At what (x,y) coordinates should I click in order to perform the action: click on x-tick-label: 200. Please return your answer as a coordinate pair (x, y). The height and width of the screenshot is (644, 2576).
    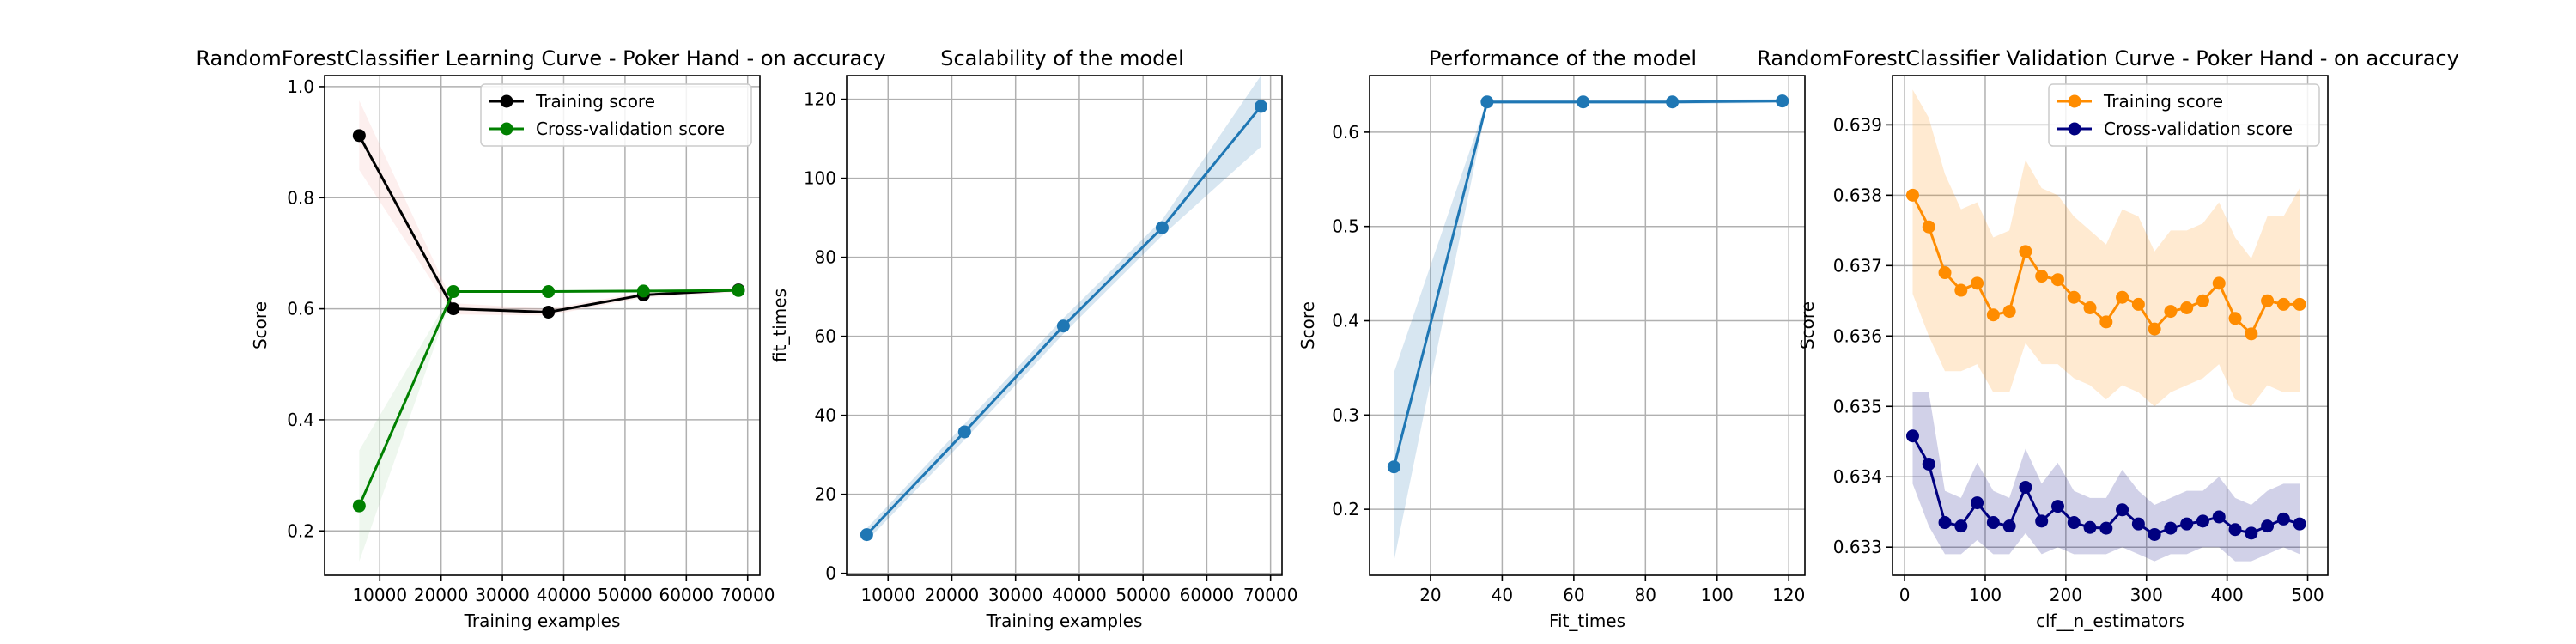
    Looking at the image, I should click on (2066, 595).